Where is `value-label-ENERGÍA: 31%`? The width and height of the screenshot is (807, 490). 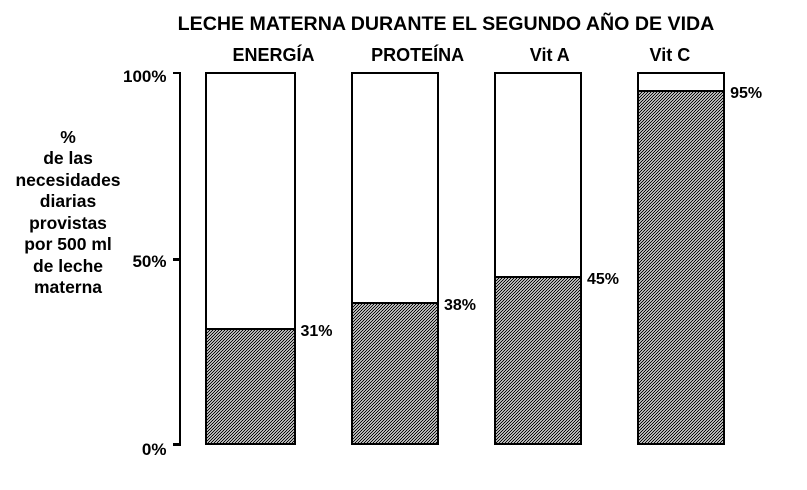
value-label-ENERGÍA: 31% is located at coordinates (316, 331).